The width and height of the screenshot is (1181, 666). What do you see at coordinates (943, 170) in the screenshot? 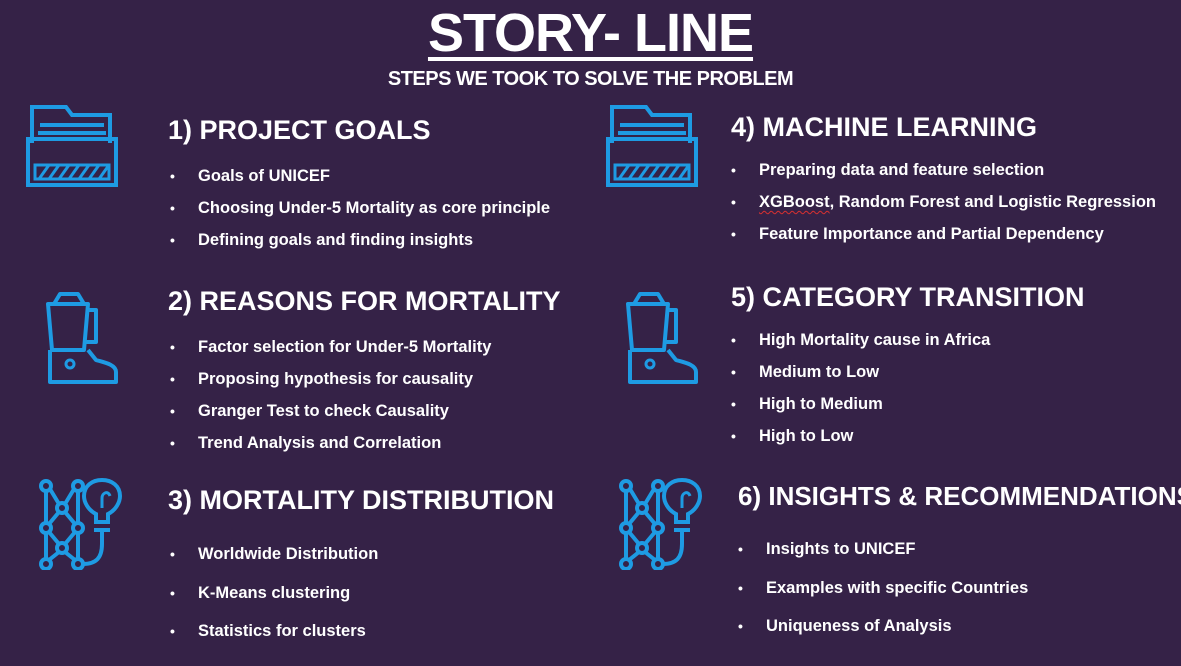
I see `list-item: Preparing data and feature selection` at bounding box center [943, 170].